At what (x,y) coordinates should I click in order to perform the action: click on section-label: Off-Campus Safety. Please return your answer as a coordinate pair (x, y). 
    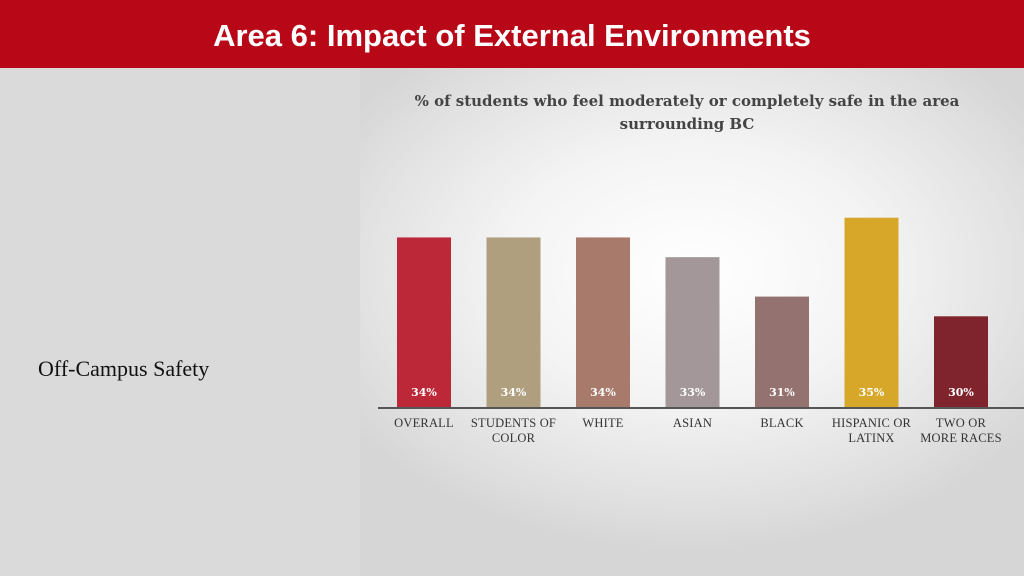
    Looking at the image, I should click on (124, 368).